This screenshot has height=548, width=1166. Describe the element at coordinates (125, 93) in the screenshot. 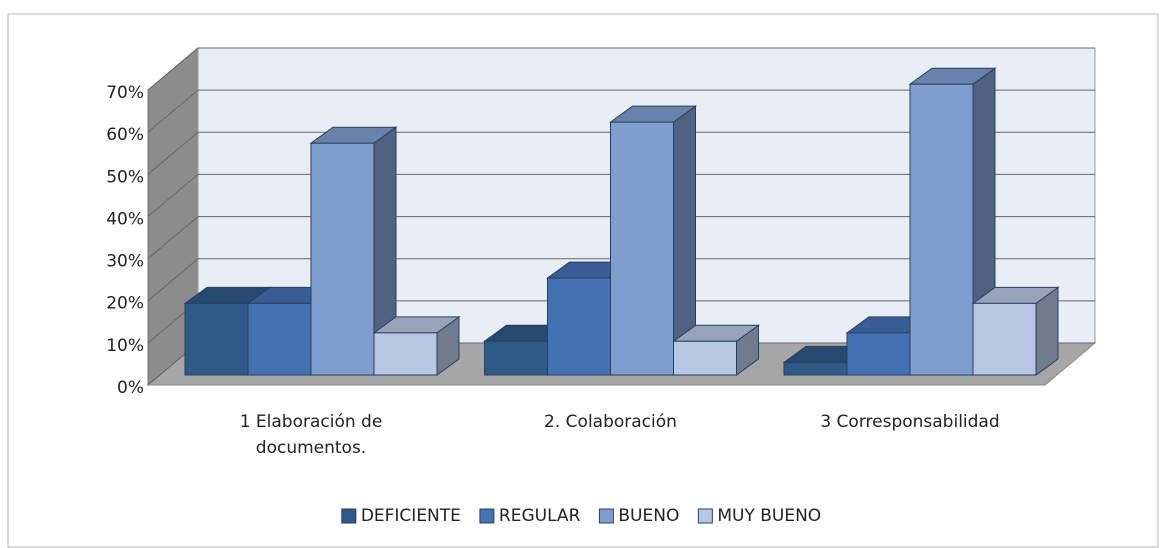

I see `y-tick-label: 70%` at that location.